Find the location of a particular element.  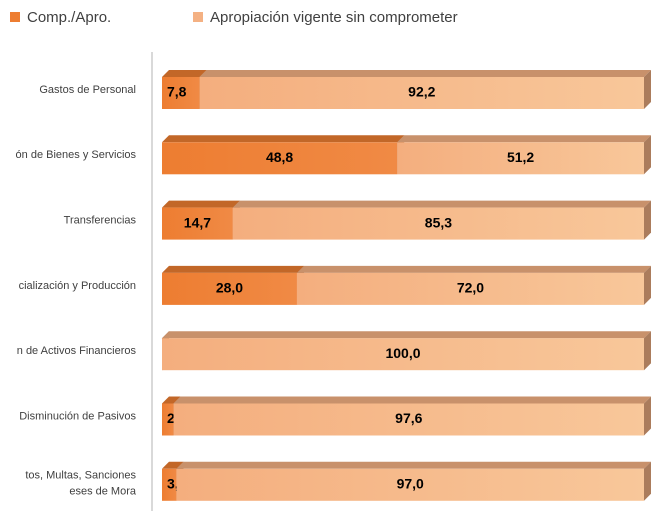

data-label: 51,2 is located at coordinates (520, 157).